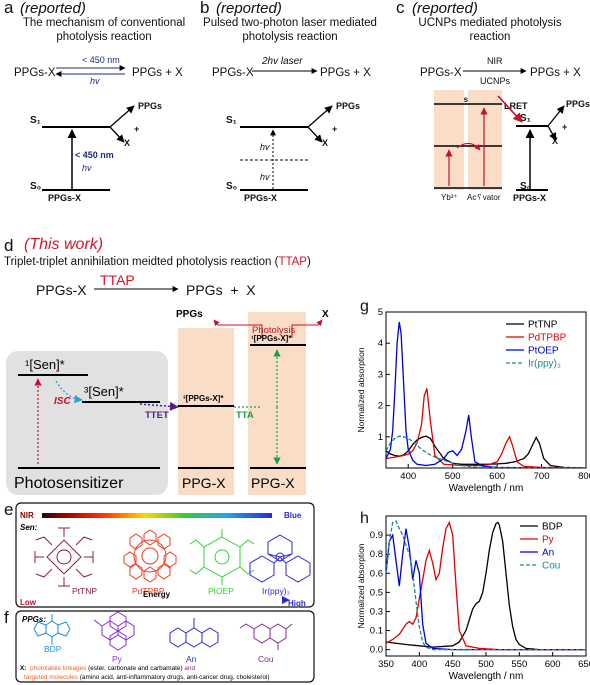 This screenshot has height=685, width=590. I want to click on y-tick-label: 5, so click(380, 312).